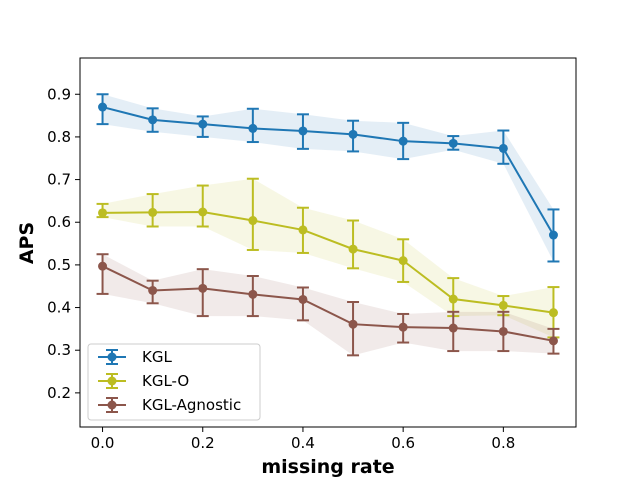 Image resolution: width=640 pixels, height=480 pixels. I want to click on x-axis-title: missing rate, so click(327, 467).